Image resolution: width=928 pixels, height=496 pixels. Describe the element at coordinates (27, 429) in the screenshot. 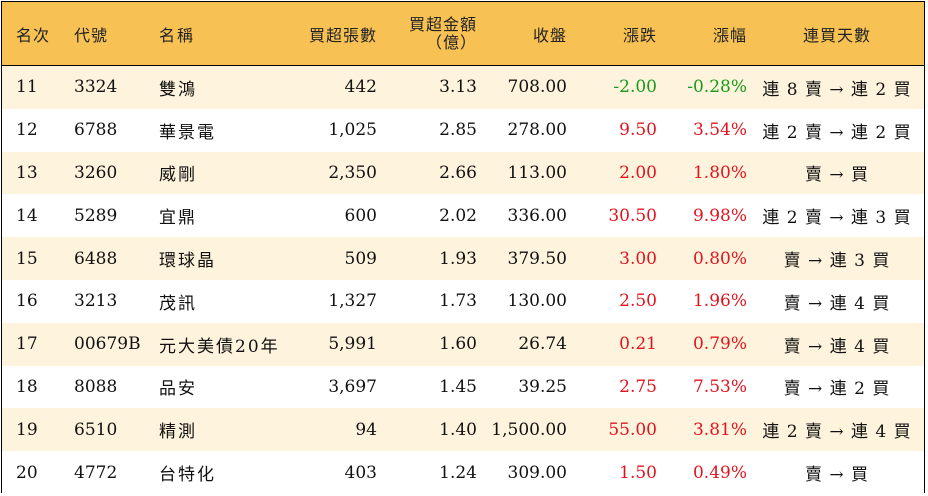

I see `rank-cell: 19` at that location.